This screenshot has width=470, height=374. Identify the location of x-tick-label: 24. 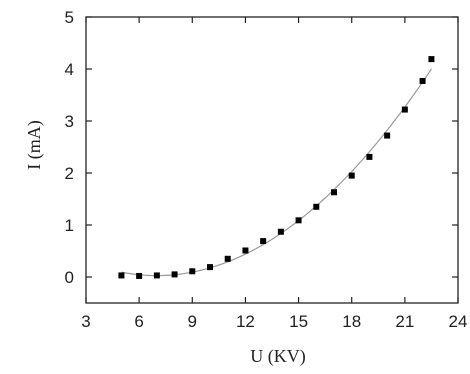
(458, 321).